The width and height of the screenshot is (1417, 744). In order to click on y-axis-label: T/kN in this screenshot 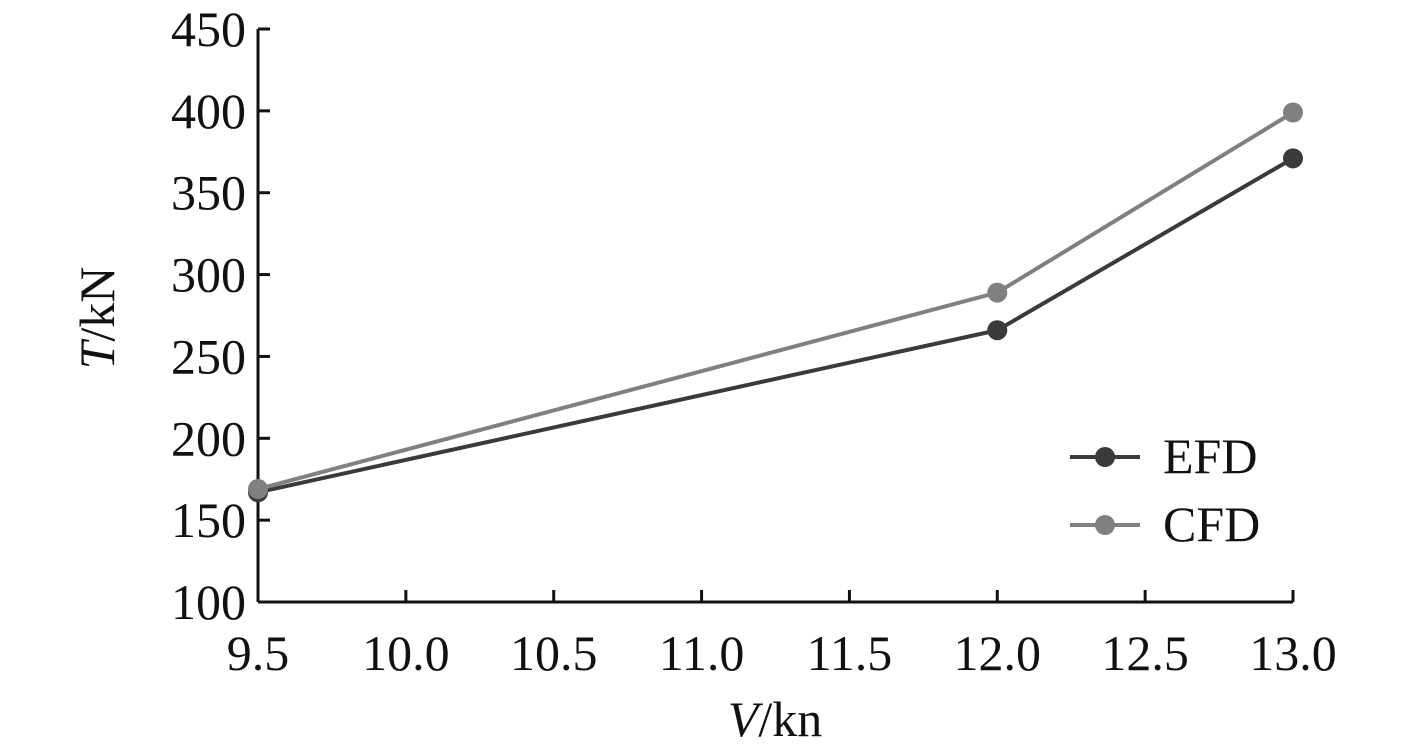, I will do `click(97, 318)`.